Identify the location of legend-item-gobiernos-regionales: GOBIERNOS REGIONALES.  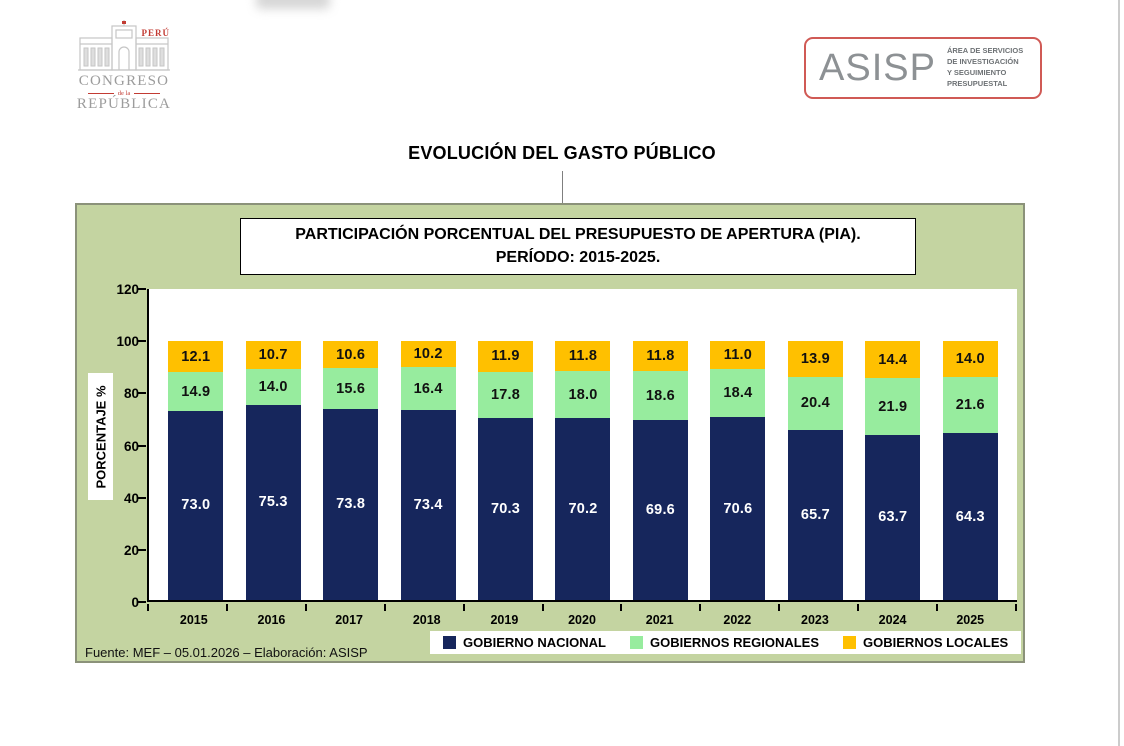
(724, 642).